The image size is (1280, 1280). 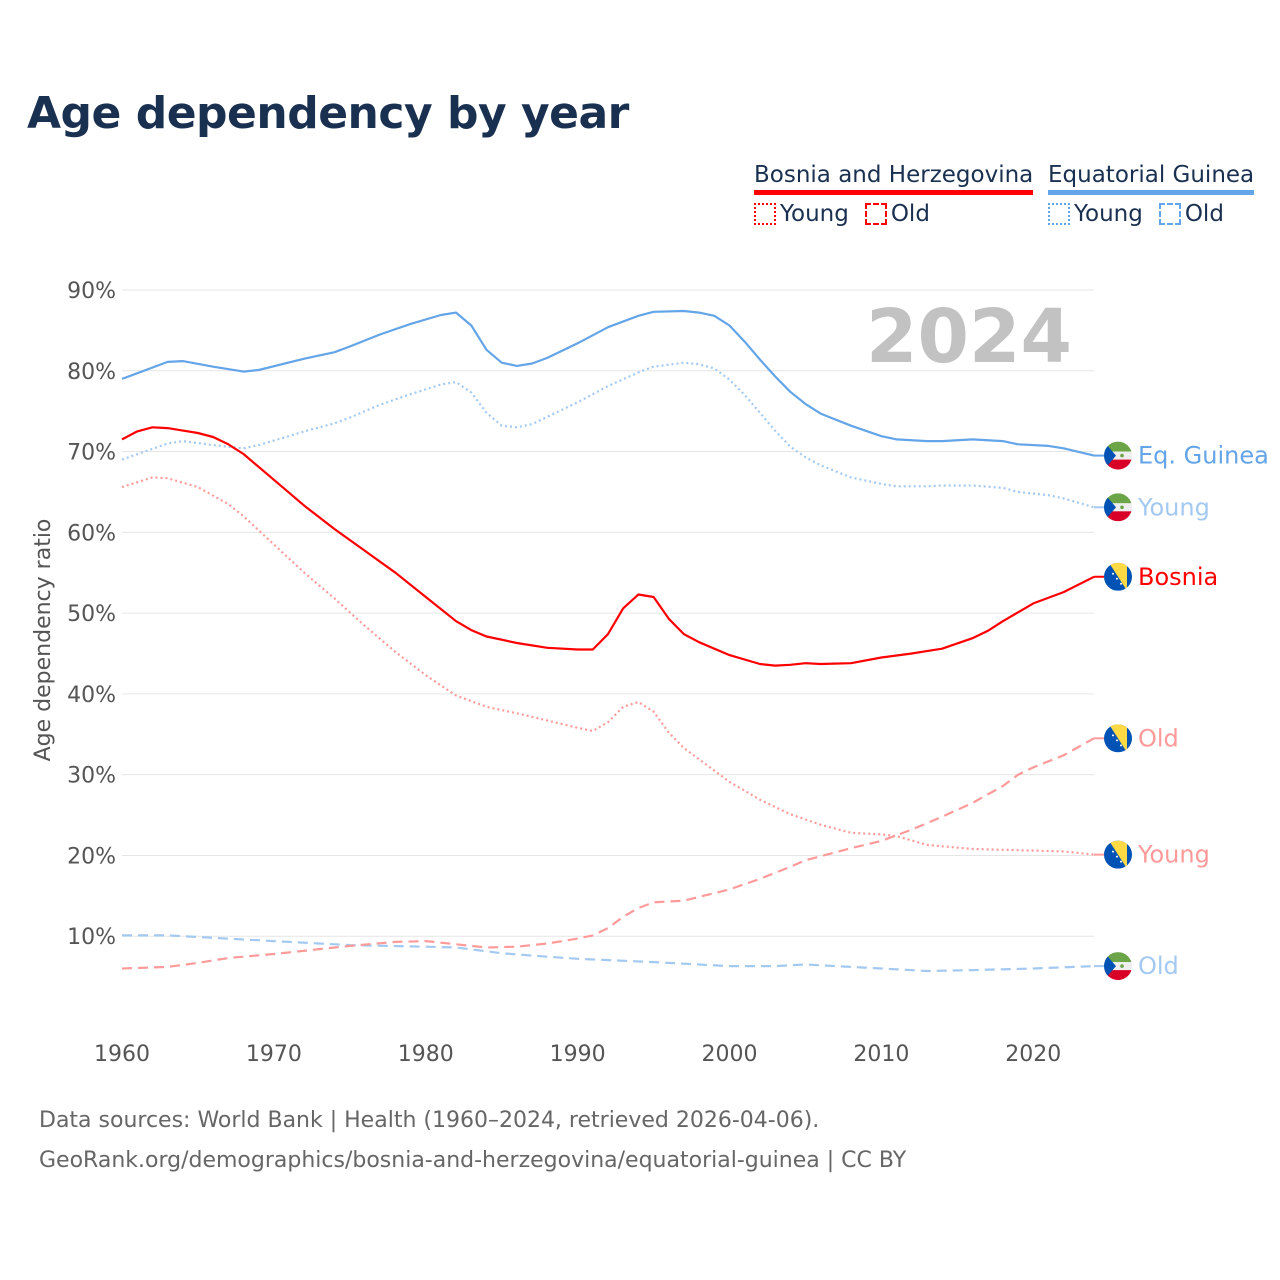 I want to click on y-tick-label: 10%, so click(x=91, y=937).